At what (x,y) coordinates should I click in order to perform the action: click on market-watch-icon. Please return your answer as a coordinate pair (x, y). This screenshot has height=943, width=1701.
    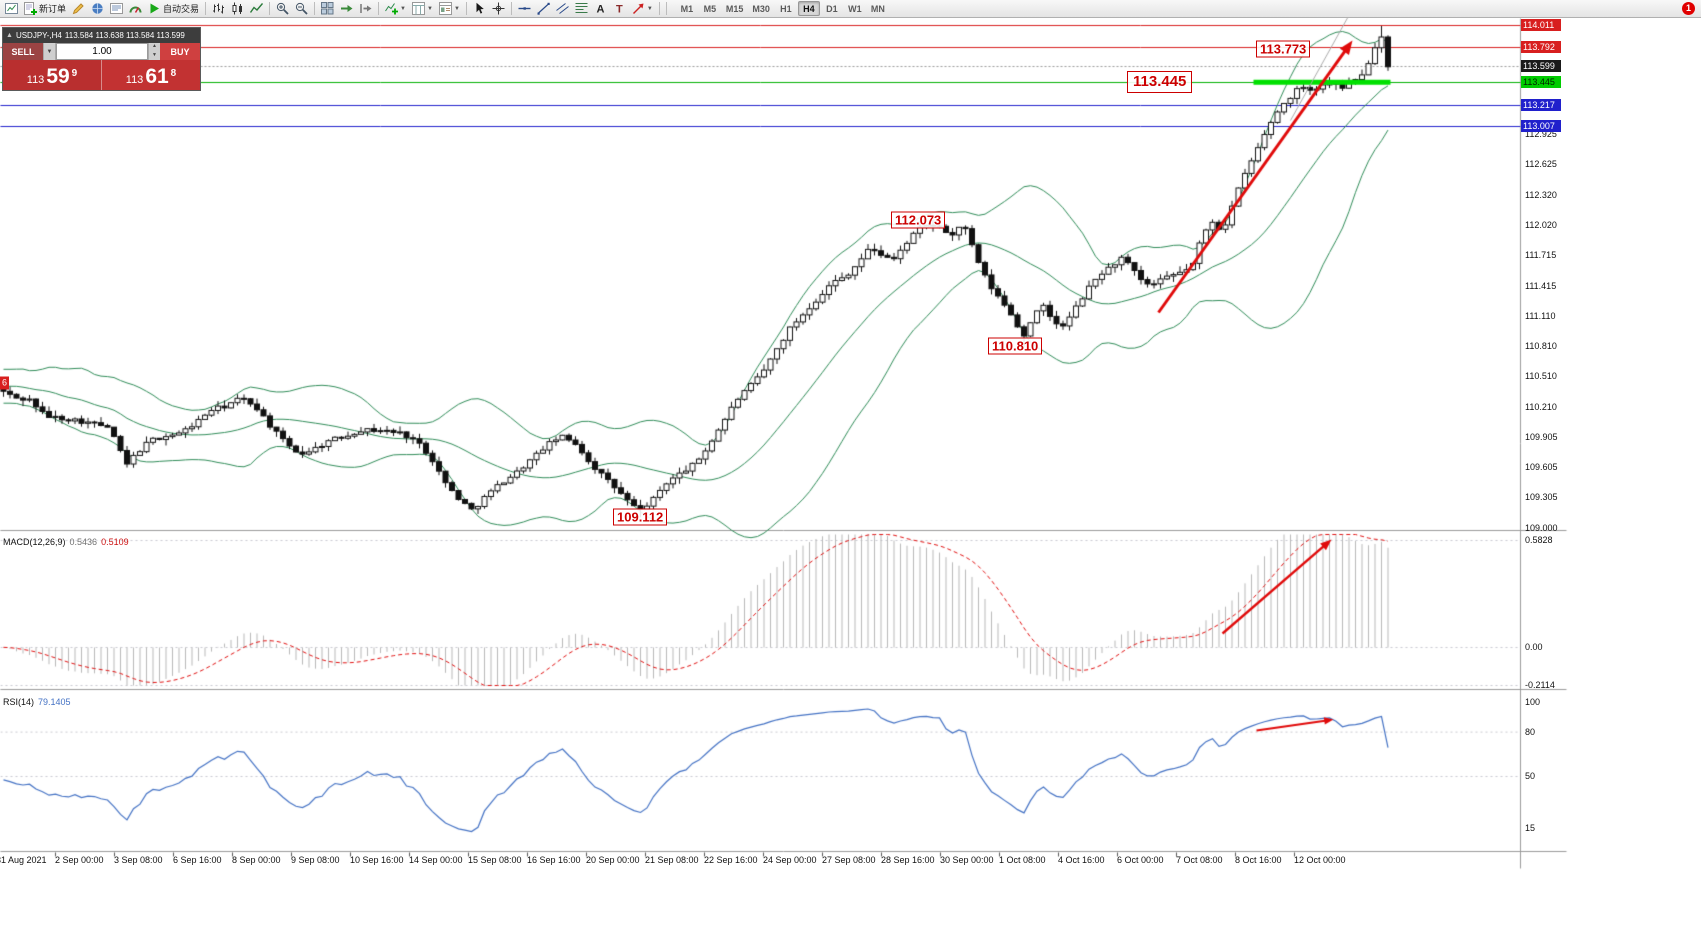
    Looking at the image, I should click on (97, 9).